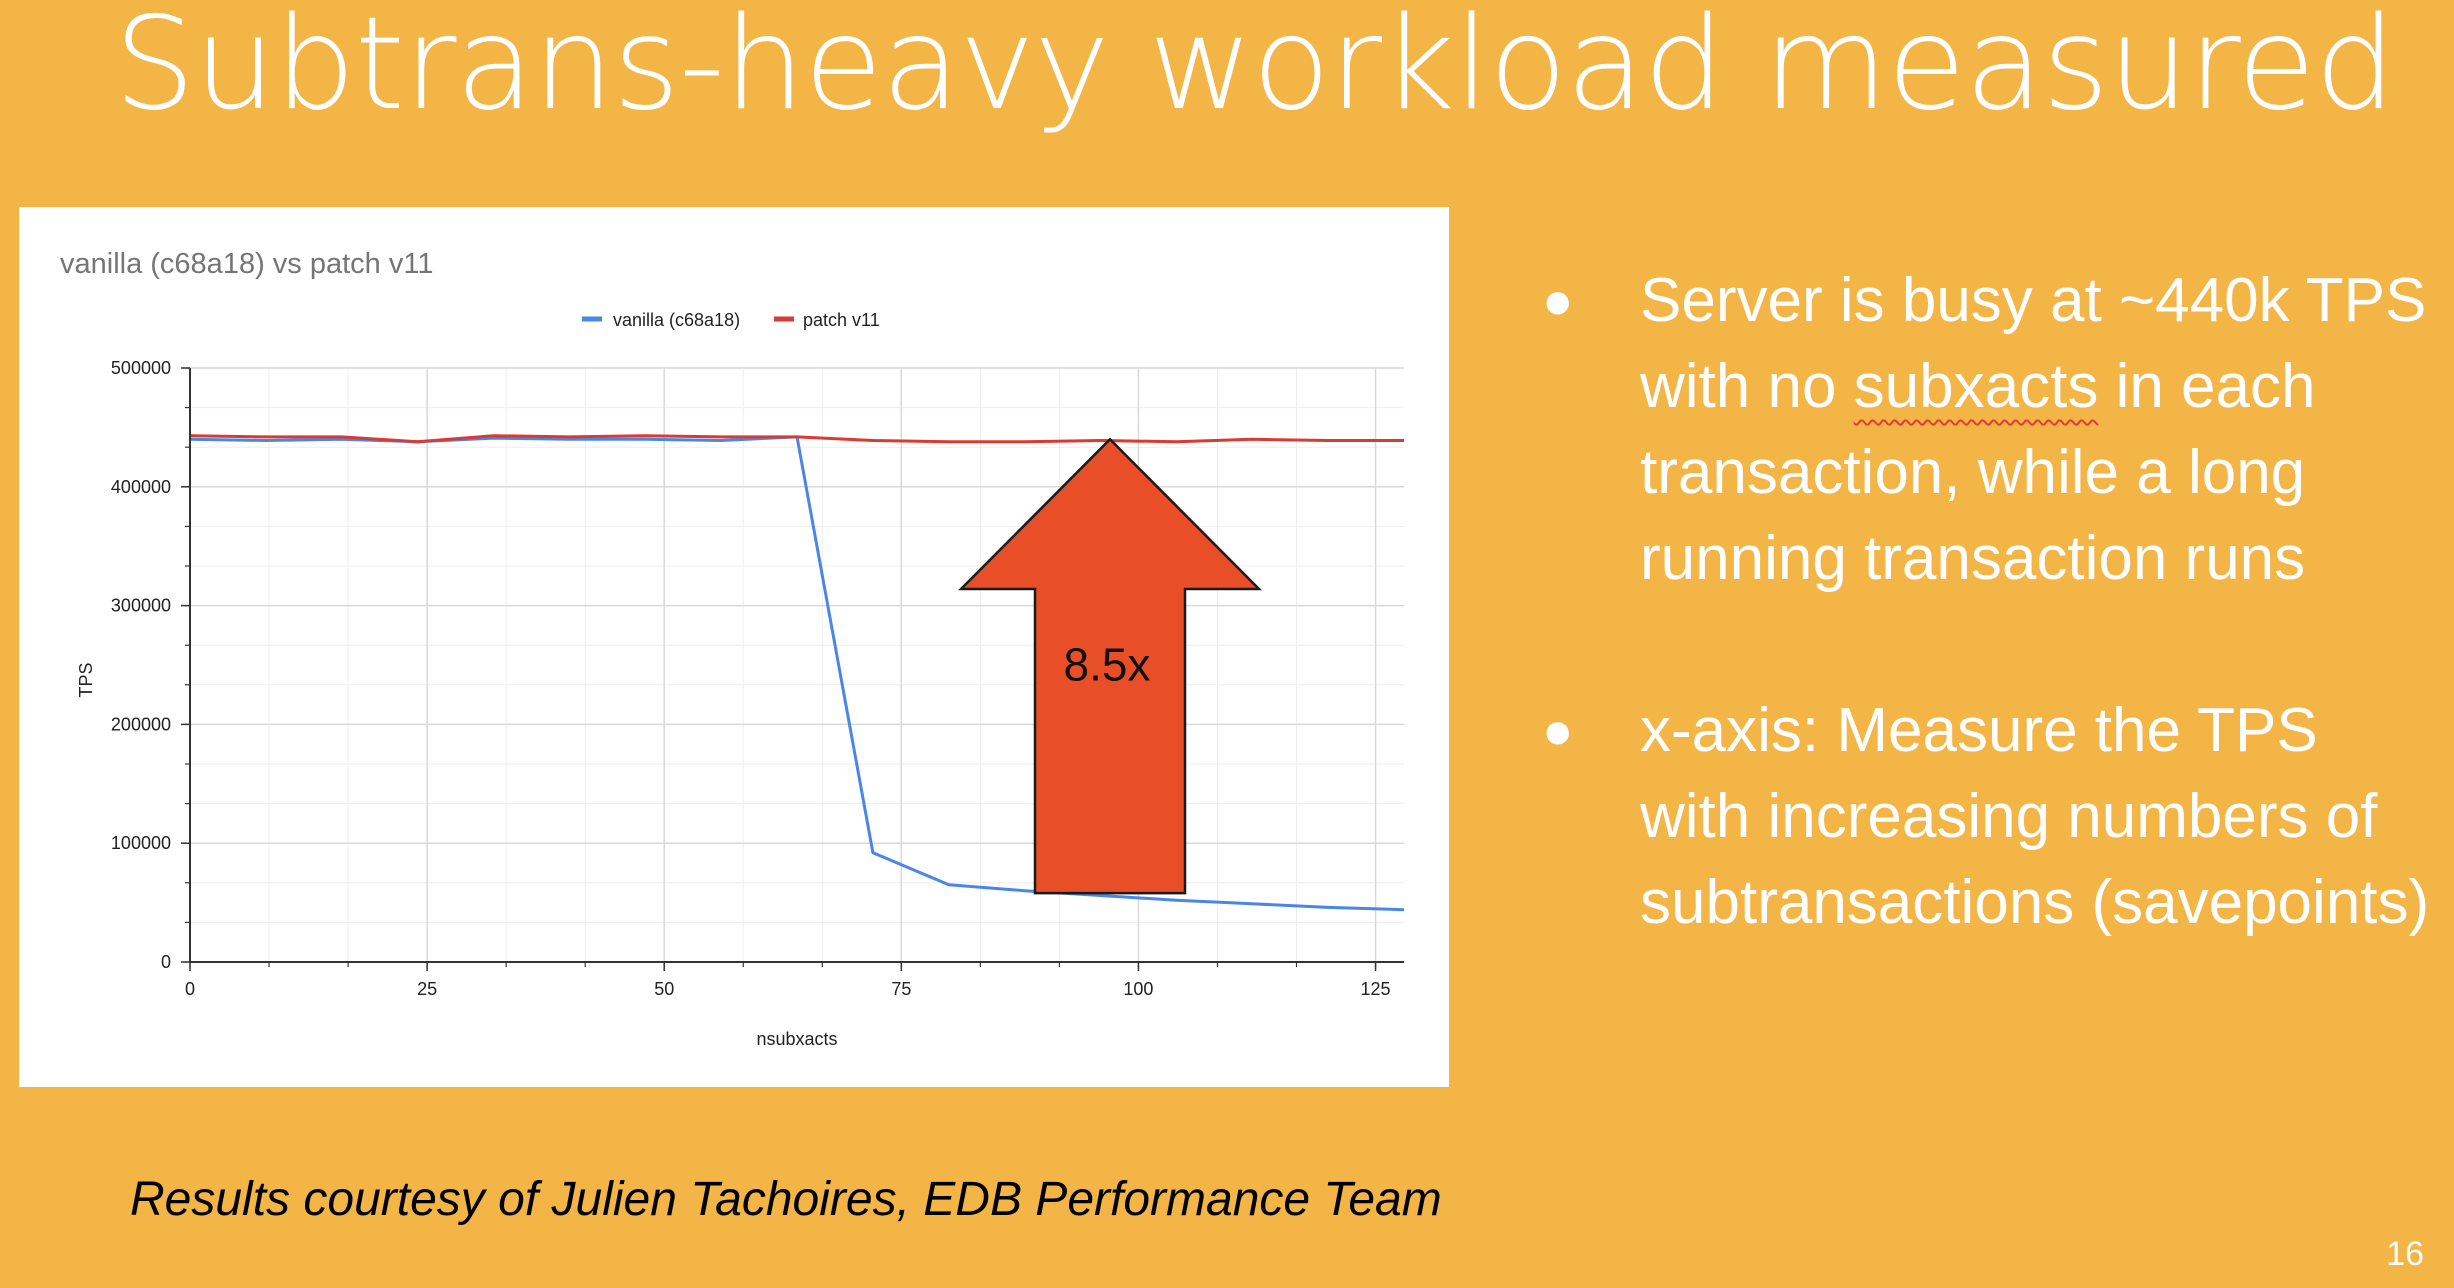 This screenshot has width=2454, height=1288. I want to click on series-line-patch, so click(796, 439).